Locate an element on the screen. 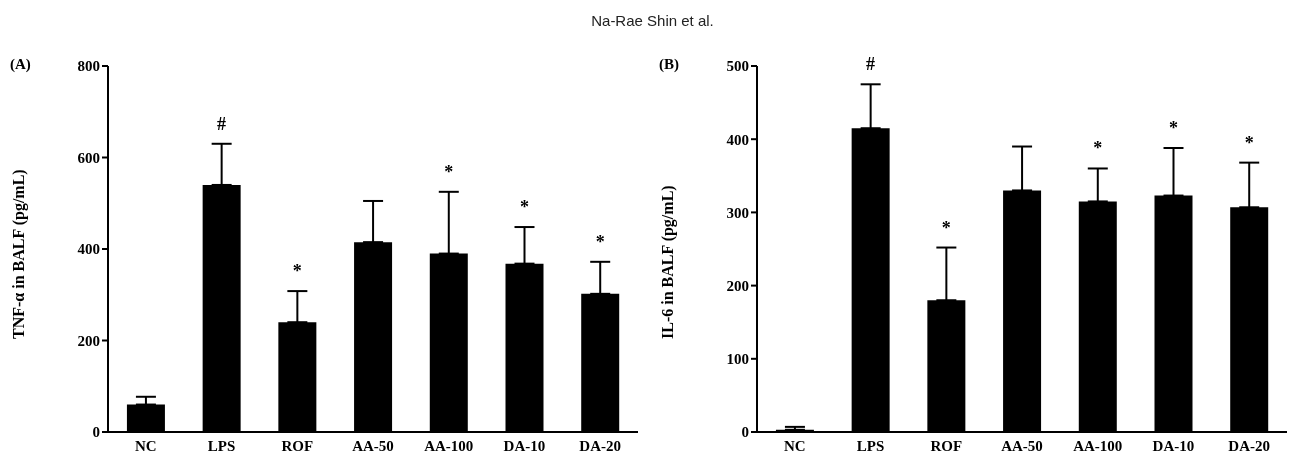 The height and width of the screenshot is (468, 1305). chart-title: (A) is located at coordinates (20, 64).